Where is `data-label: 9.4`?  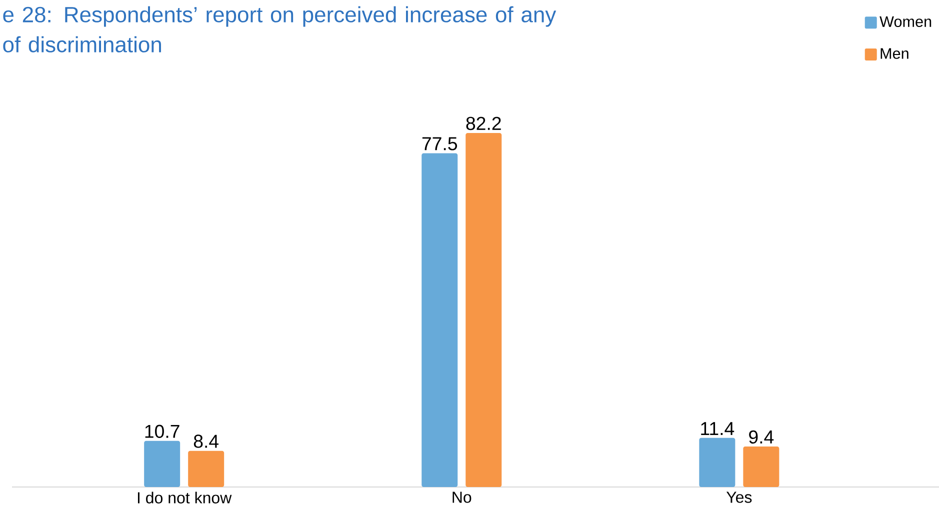
data-label: 9.4 is located at coordinates (761, 437).